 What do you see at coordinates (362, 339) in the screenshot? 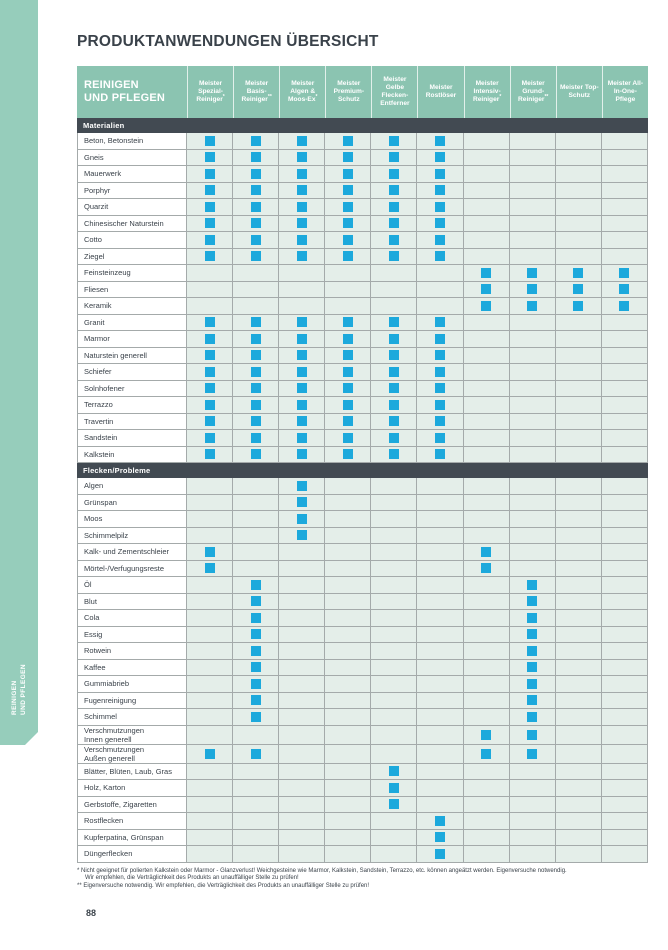
I see `table-row: Marmor` at bounding box center [362, 339].